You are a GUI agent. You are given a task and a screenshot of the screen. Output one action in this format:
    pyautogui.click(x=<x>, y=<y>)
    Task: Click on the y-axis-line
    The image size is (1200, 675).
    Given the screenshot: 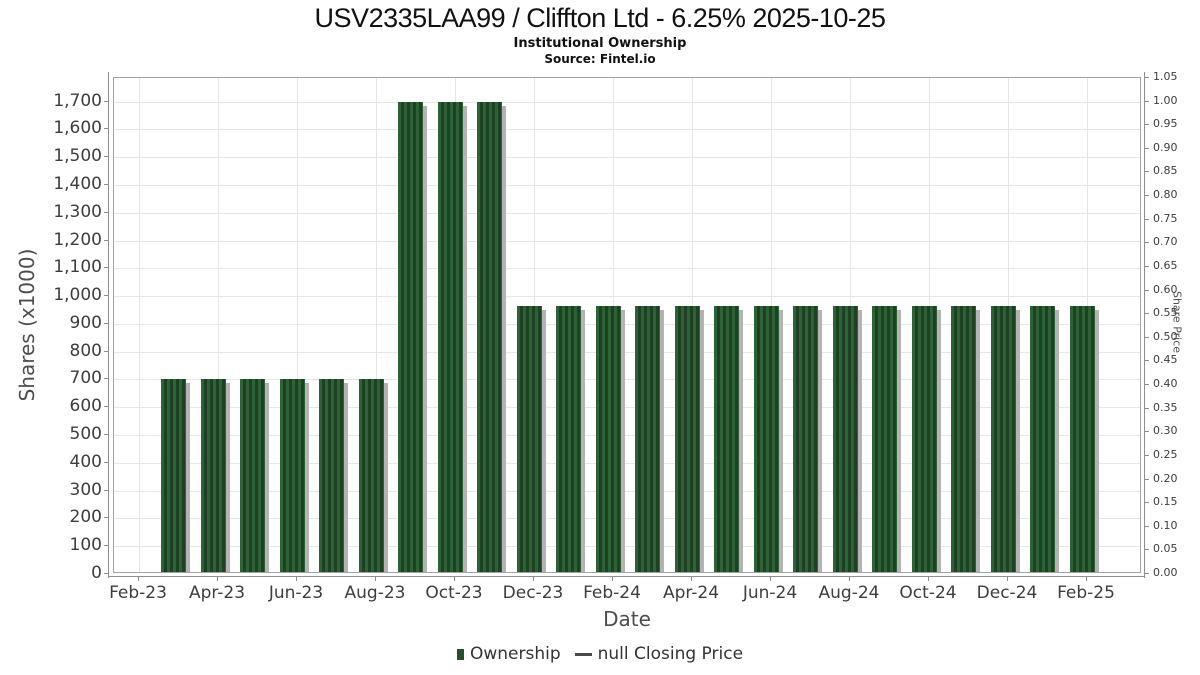 What is the action you would take?
    pyautogui.click(x=108, y=325)
    